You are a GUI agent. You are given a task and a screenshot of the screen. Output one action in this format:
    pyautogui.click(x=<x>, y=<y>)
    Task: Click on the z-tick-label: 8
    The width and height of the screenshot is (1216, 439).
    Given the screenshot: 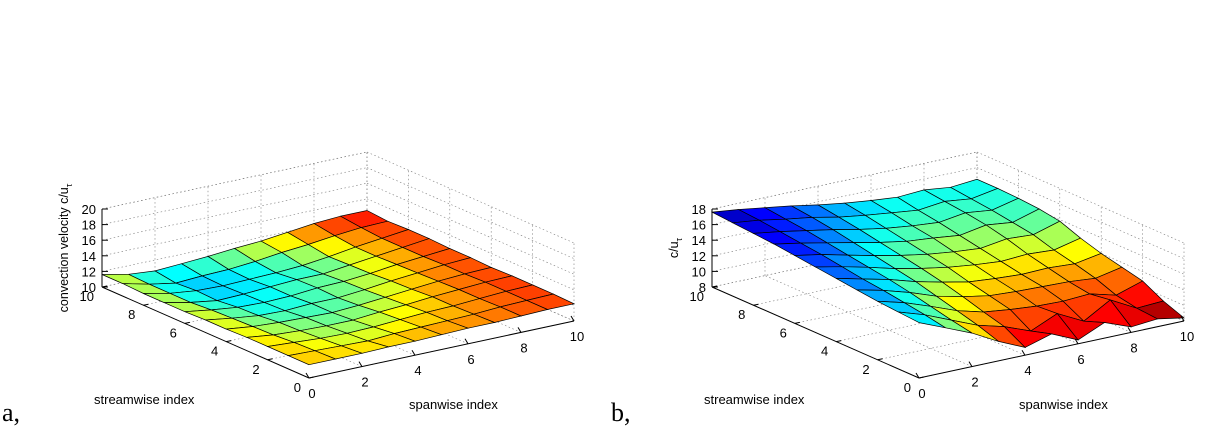 What is the action you would take?
    pyautogui.click(x=702, y=287)
    